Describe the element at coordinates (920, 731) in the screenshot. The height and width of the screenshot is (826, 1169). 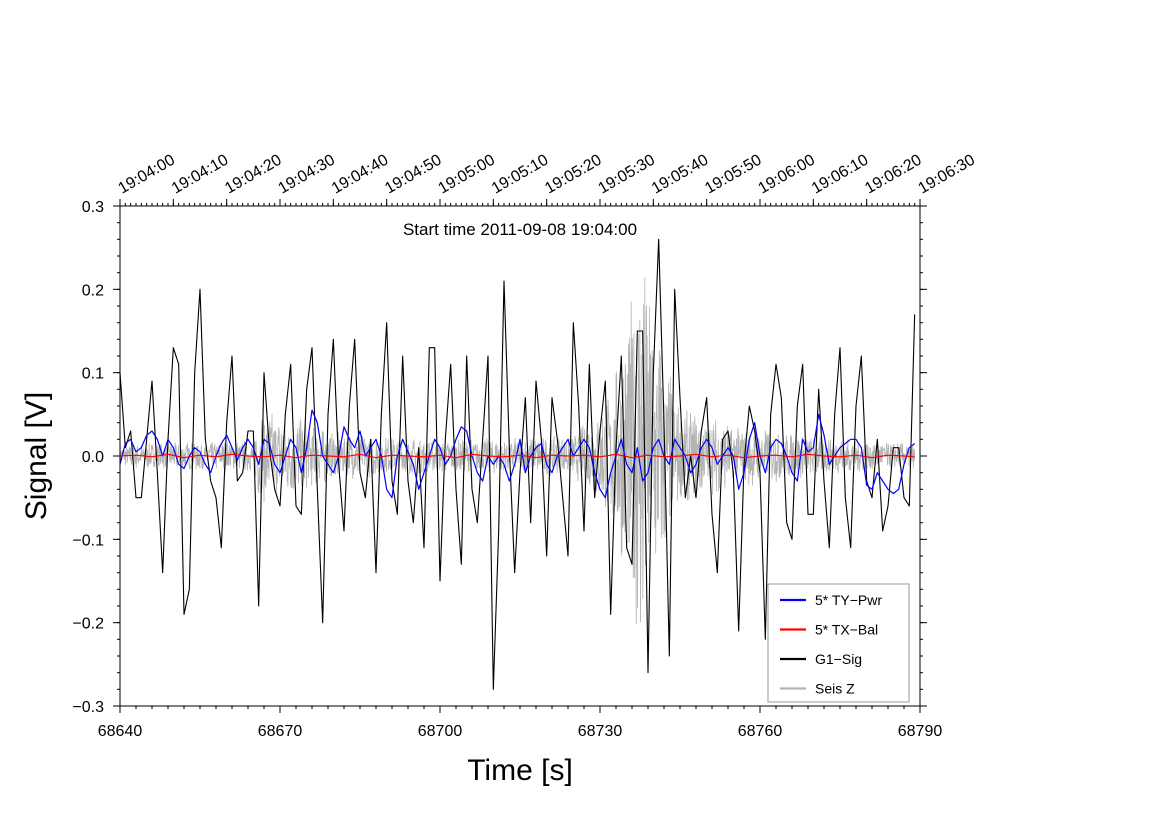
I see `x-tick-label: 68790` at that location.